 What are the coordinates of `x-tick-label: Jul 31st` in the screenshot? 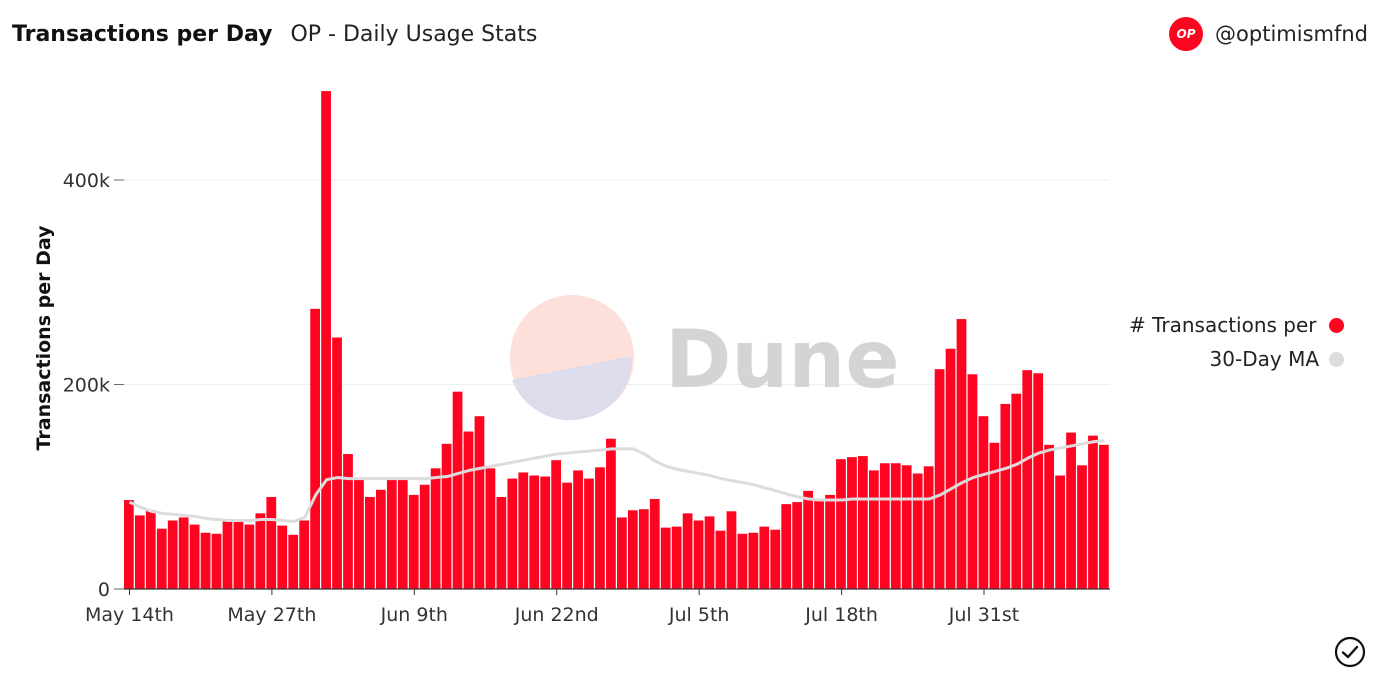 It's located at (984, 615).